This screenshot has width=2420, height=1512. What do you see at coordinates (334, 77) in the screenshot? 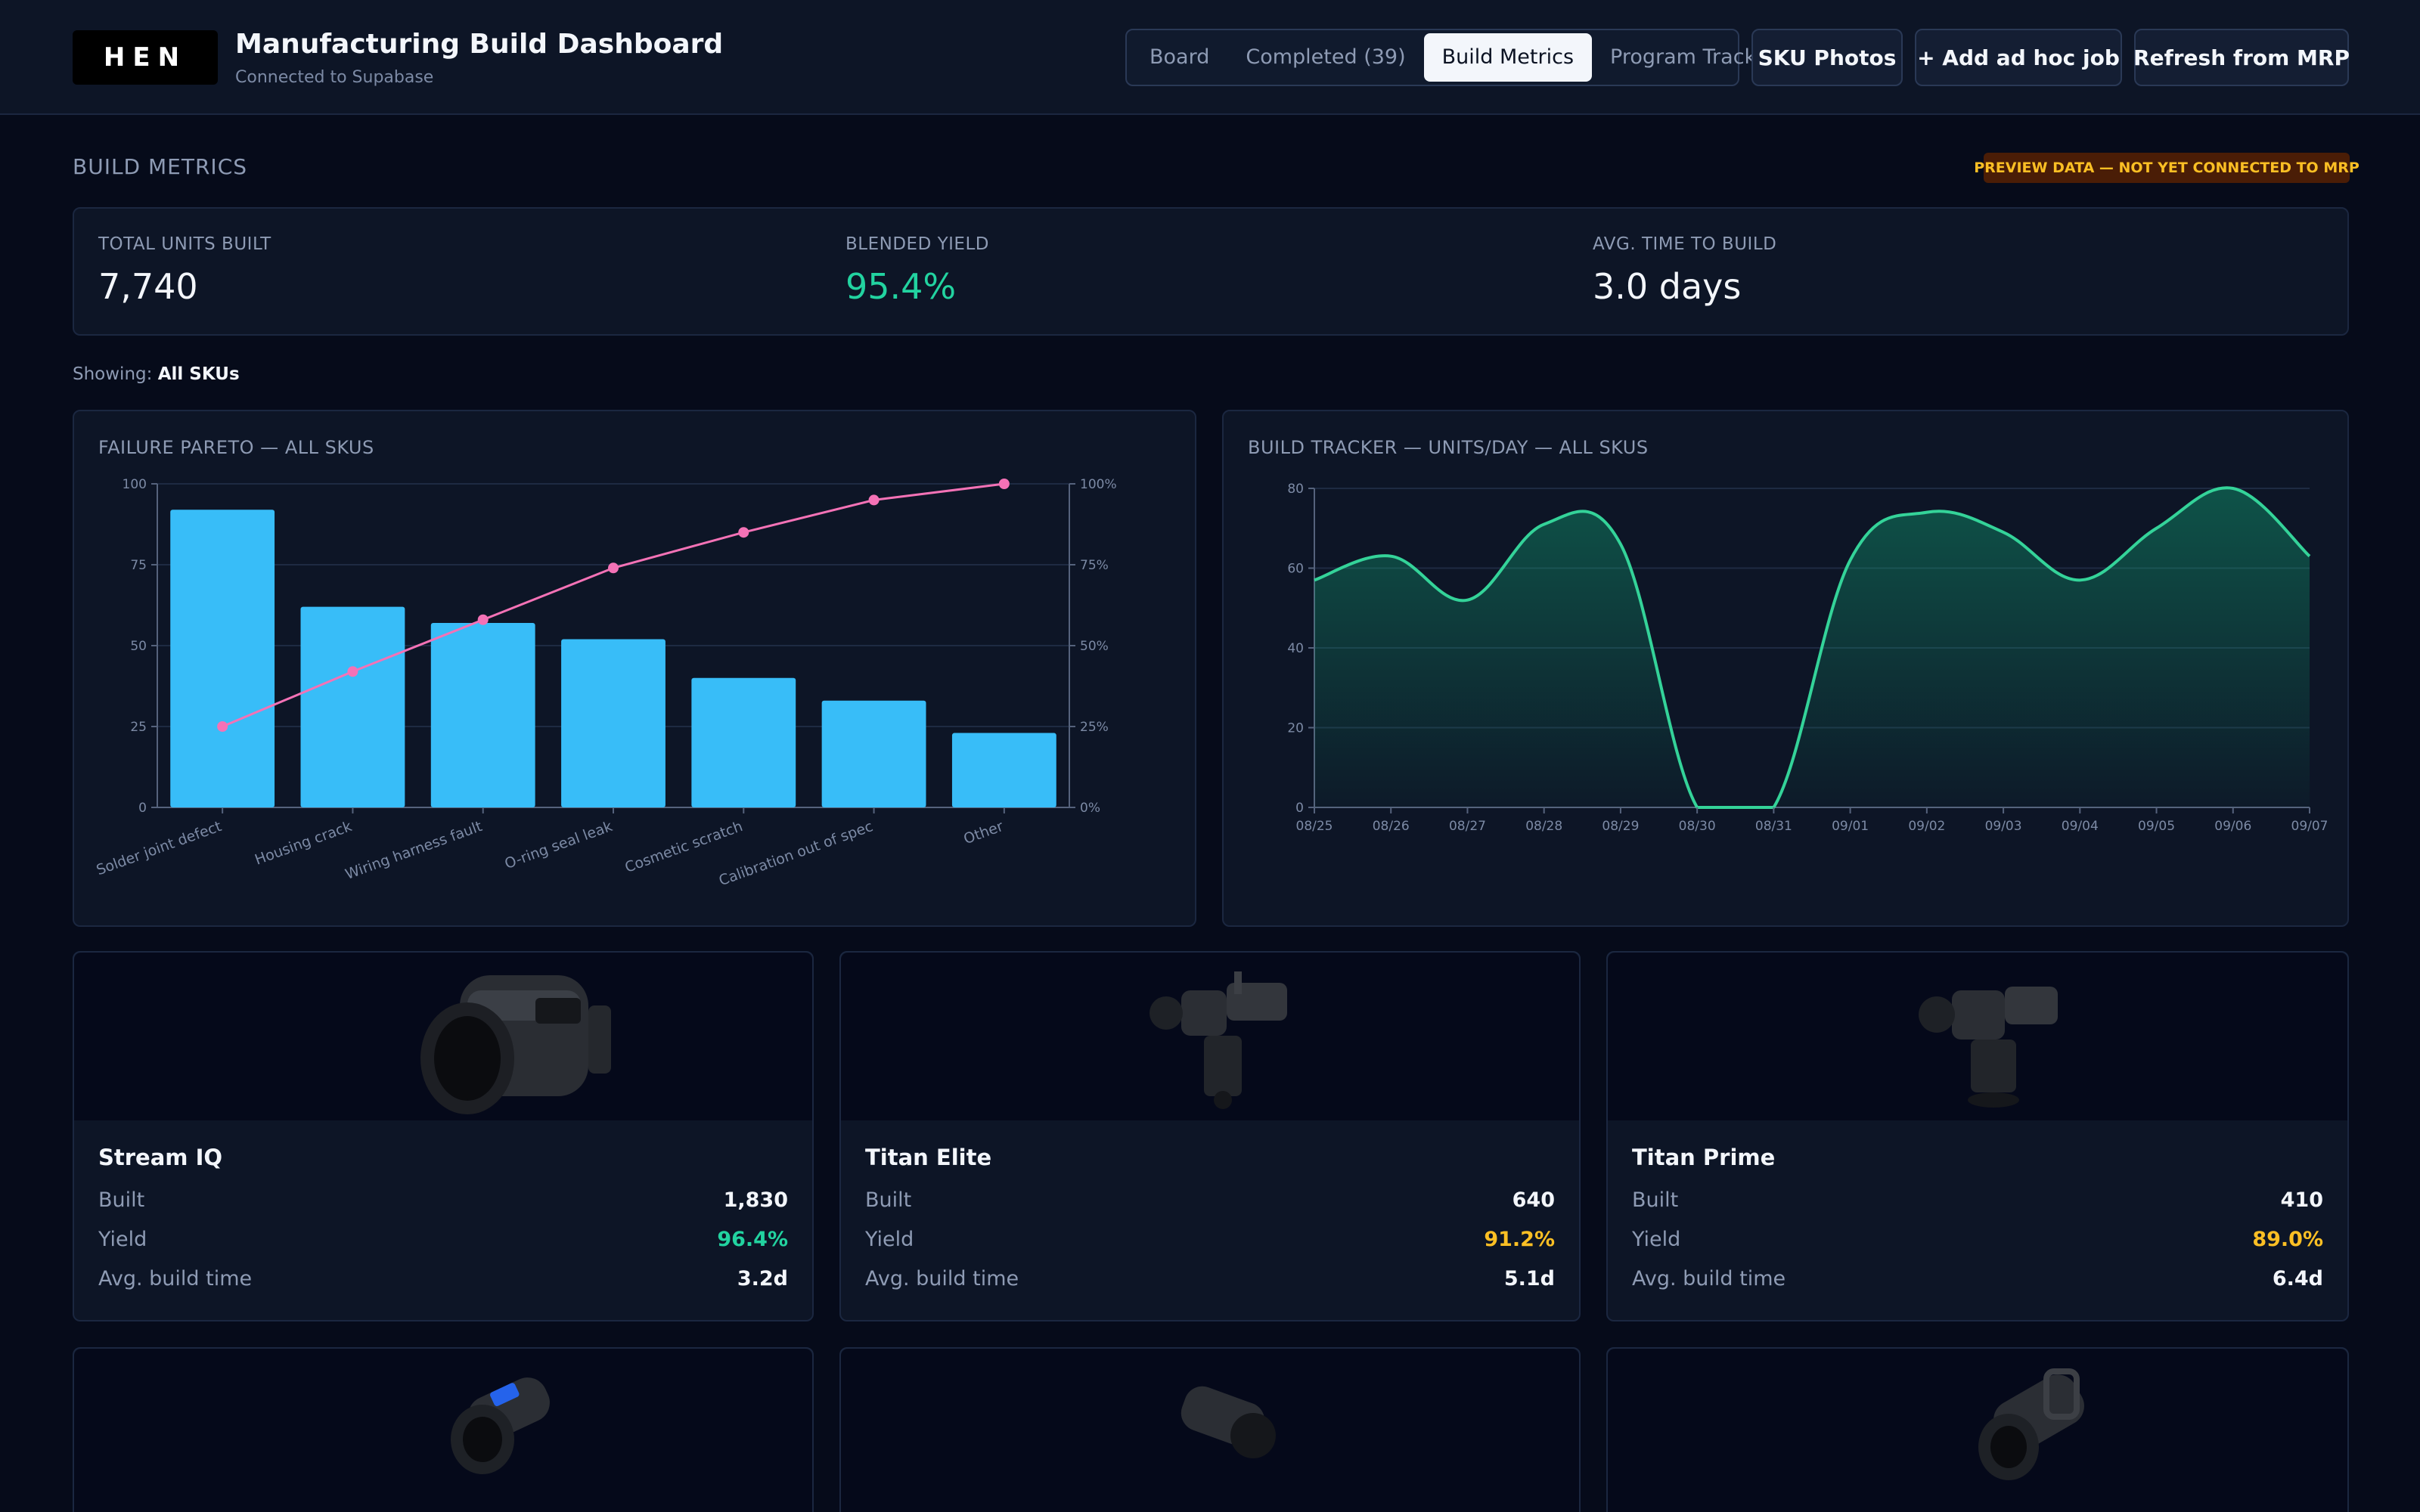
I see `connection-status: Connected to Supabase` at bounding box center [334, 77].